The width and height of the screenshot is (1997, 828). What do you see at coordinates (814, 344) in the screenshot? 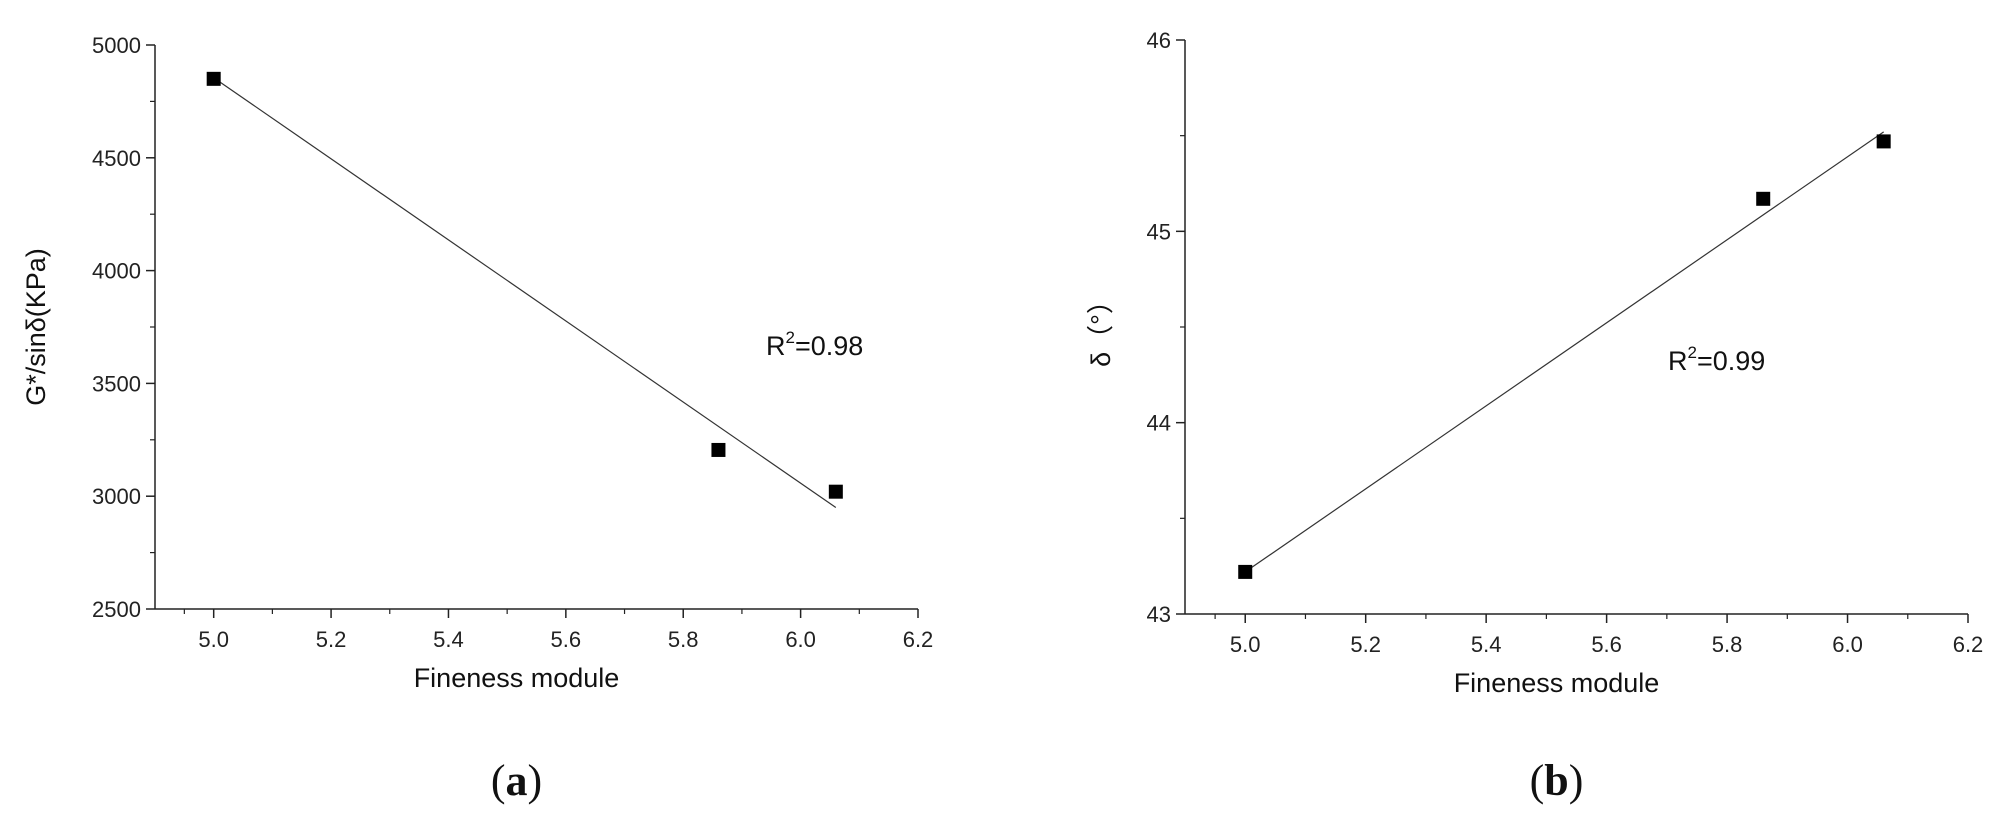
I see `r-squared-annotation: R2=0.98` at bounding box center [814, 344].